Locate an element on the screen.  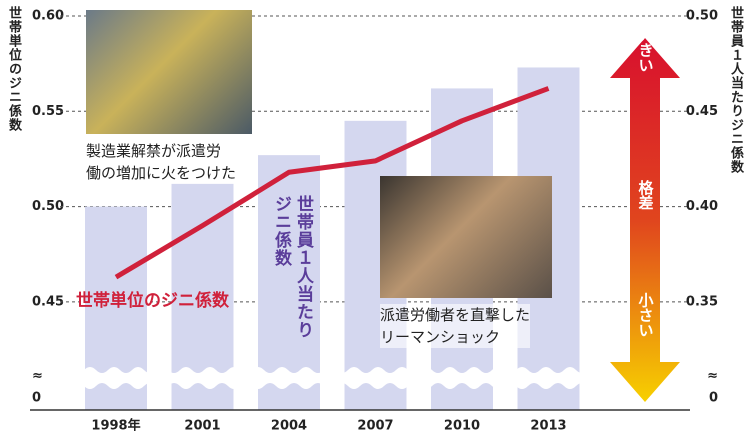
y2-tick-label: 0.50 is located at coordinates (702, 16).